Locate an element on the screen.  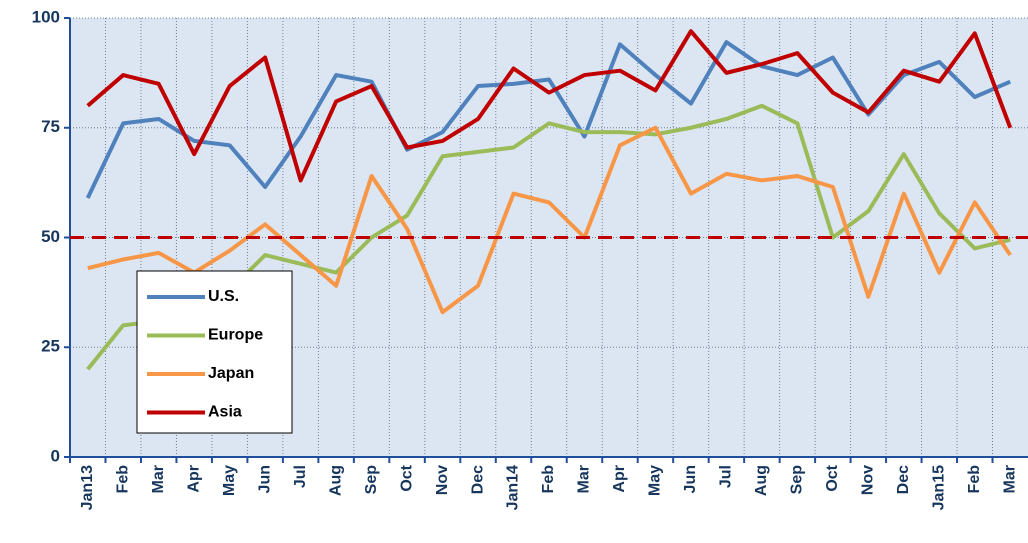
legend-label: Asia is located at coordinates (225, 412).